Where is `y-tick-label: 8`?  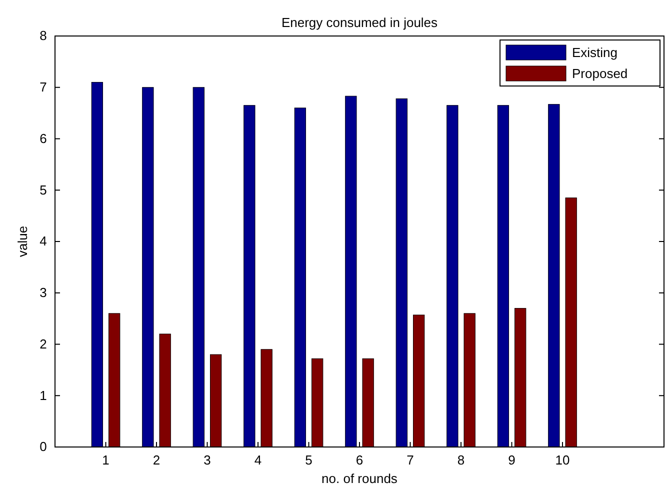
y-tick-label: 8 is located at coordinates (43, 36).